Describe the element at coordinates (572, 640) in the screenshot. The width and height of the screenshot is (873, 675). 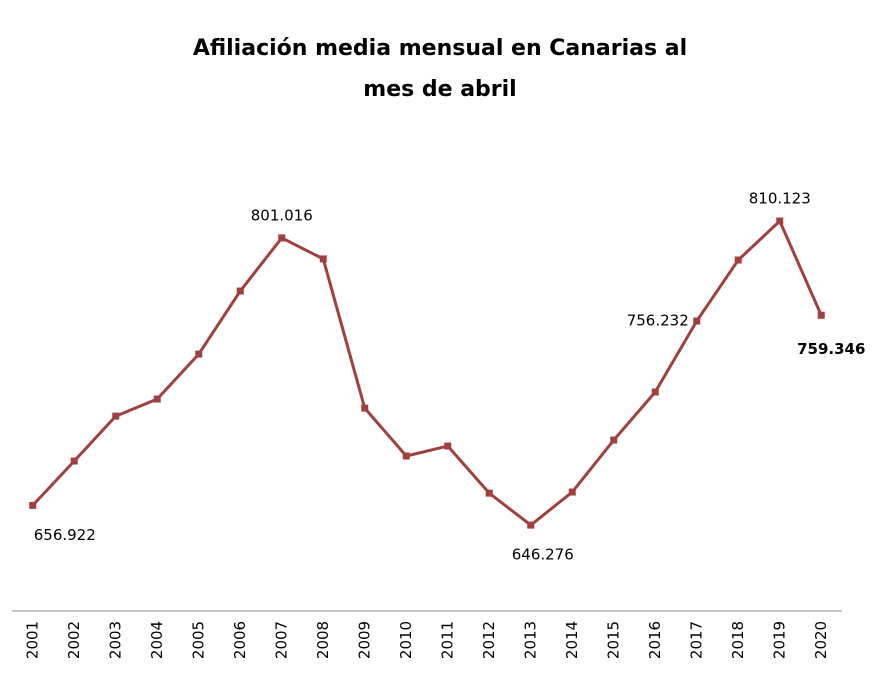
I see `x-tick-label: 2014` at that location.